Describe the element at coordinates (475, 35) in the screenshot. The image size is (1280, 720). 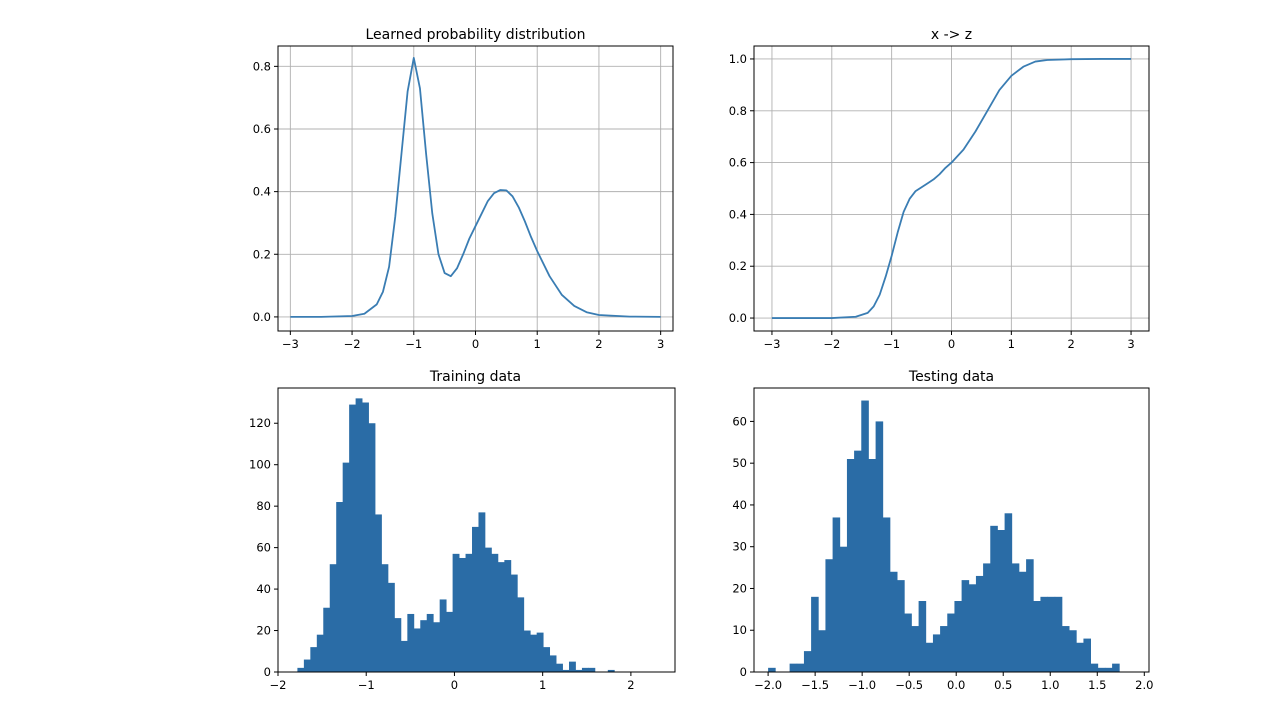
I see `pdf-chart-title: Learned probability distribution` at that location.